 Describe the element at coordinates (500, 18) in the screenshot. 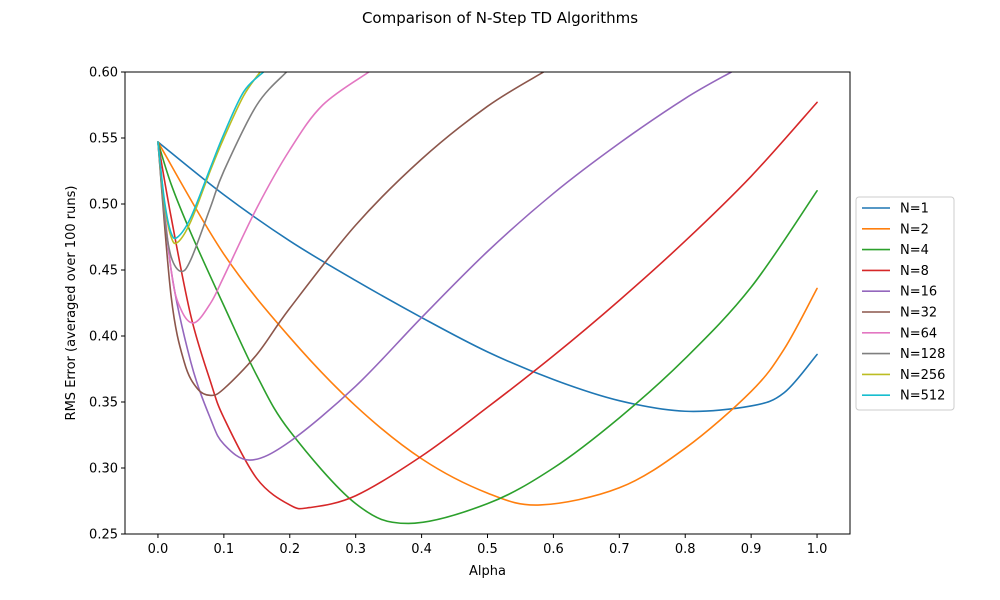

I see `chart-title: Comparison of N-Step TD Algorithms` at that location.